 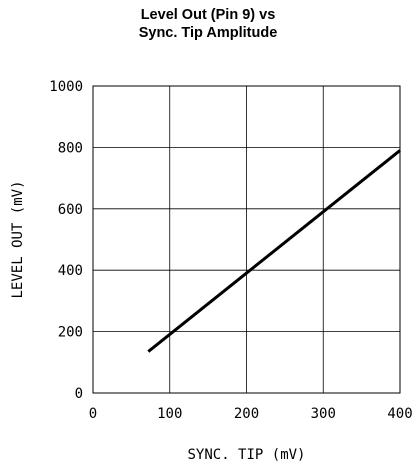 What do you see at coordinates (70, 210) in the screenshot?
I see `y-tick-label: 600` at bounding box center [70, 210].